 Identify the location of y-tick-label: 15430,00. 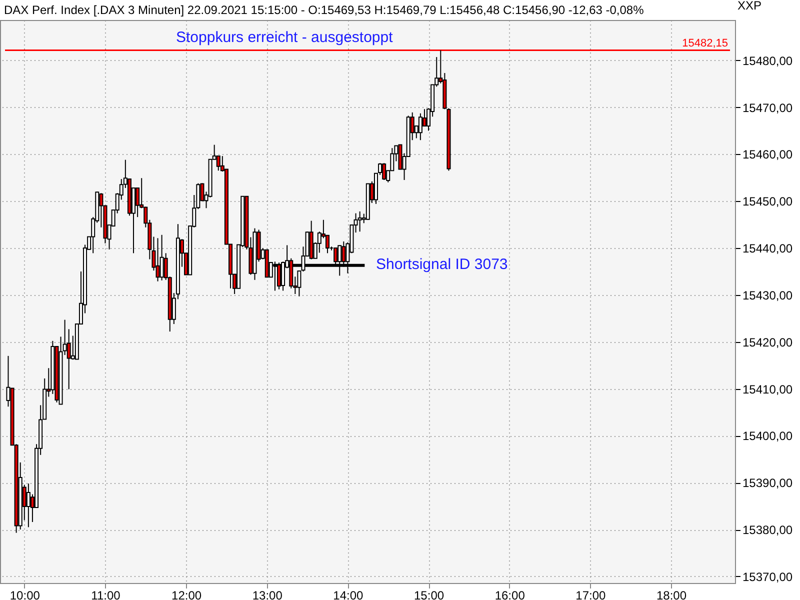
(767, 295).